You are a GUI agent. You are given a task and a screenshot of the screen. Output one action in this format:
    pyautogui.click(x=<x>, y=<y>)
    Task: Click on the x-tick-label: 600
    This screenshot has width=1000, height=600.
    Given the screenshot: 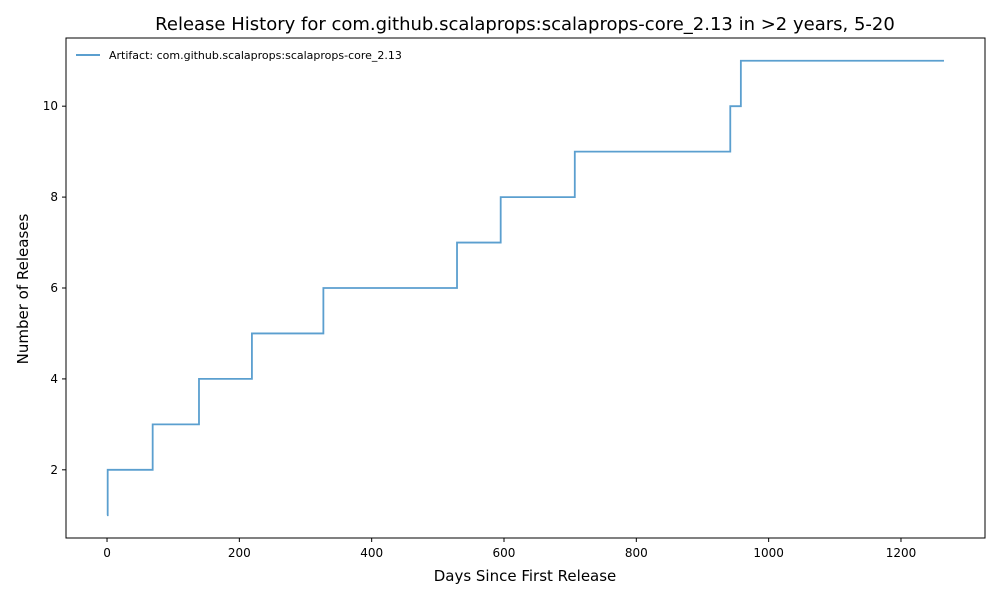 What is the action you would take?
    pyautogui.click(x=504, y=553)
    